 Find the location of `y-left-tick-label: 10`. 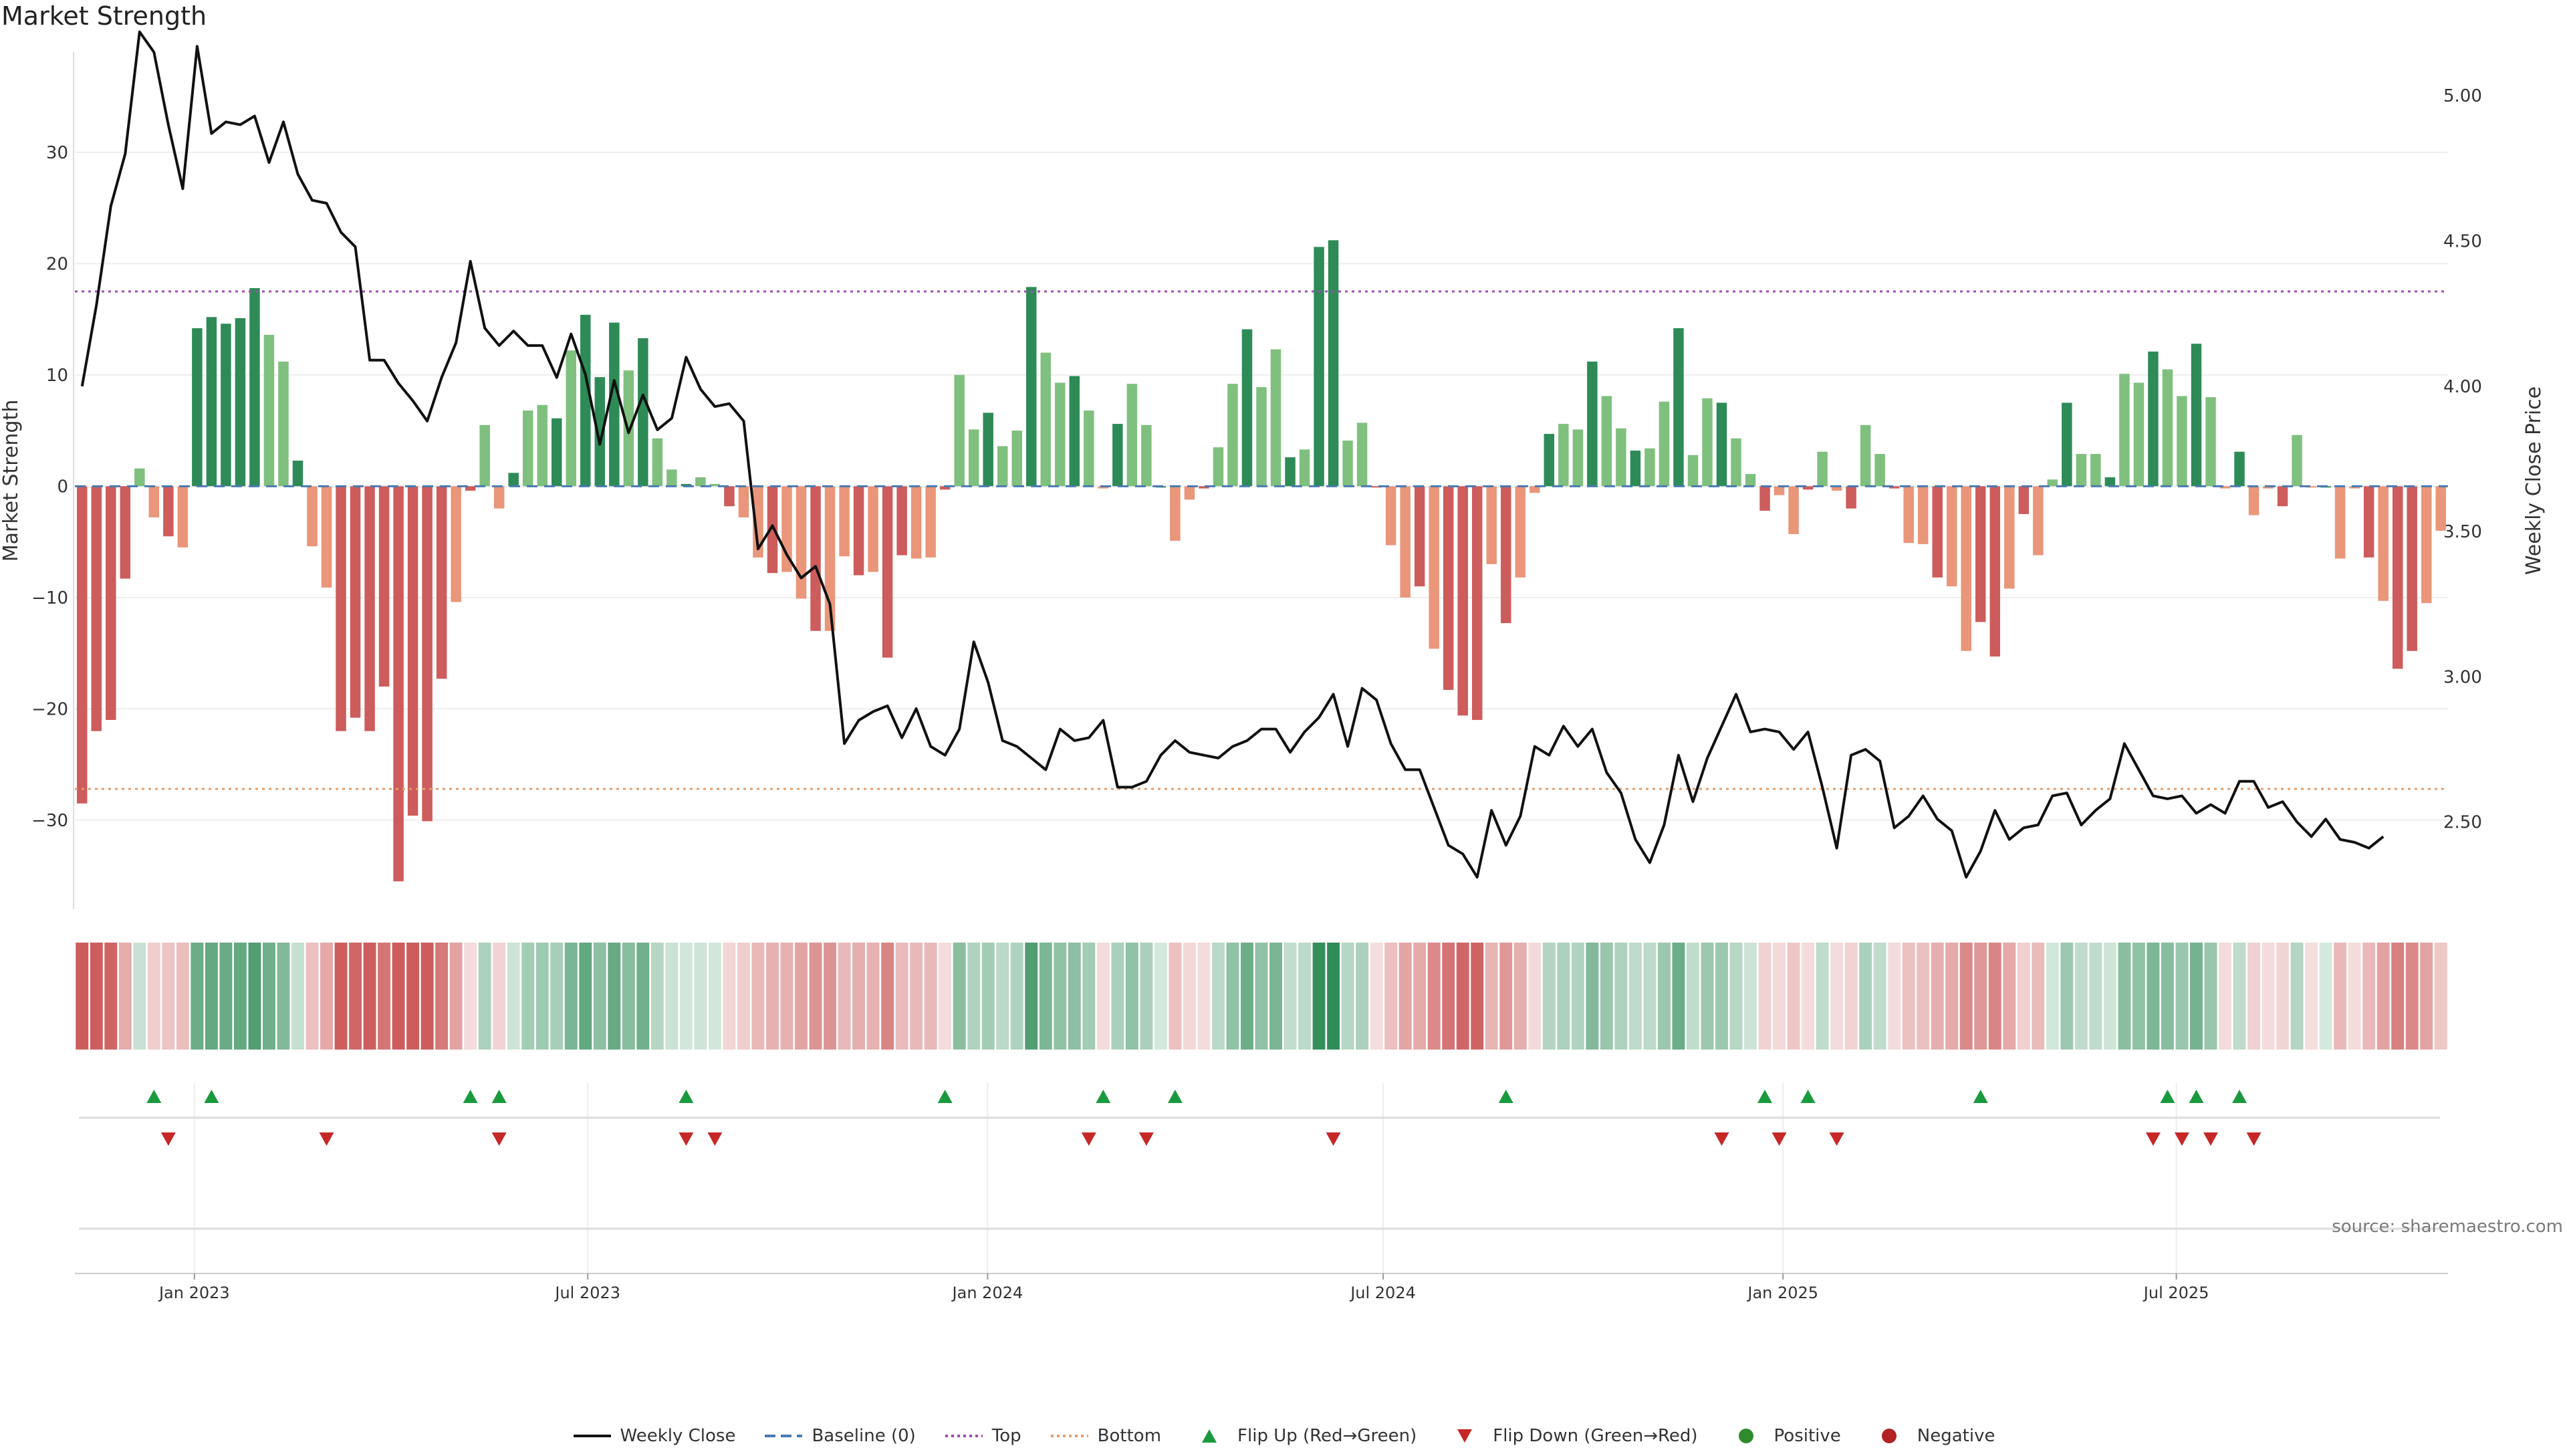

y-left-tick-label: 10 is located at coordinates (57, 376).